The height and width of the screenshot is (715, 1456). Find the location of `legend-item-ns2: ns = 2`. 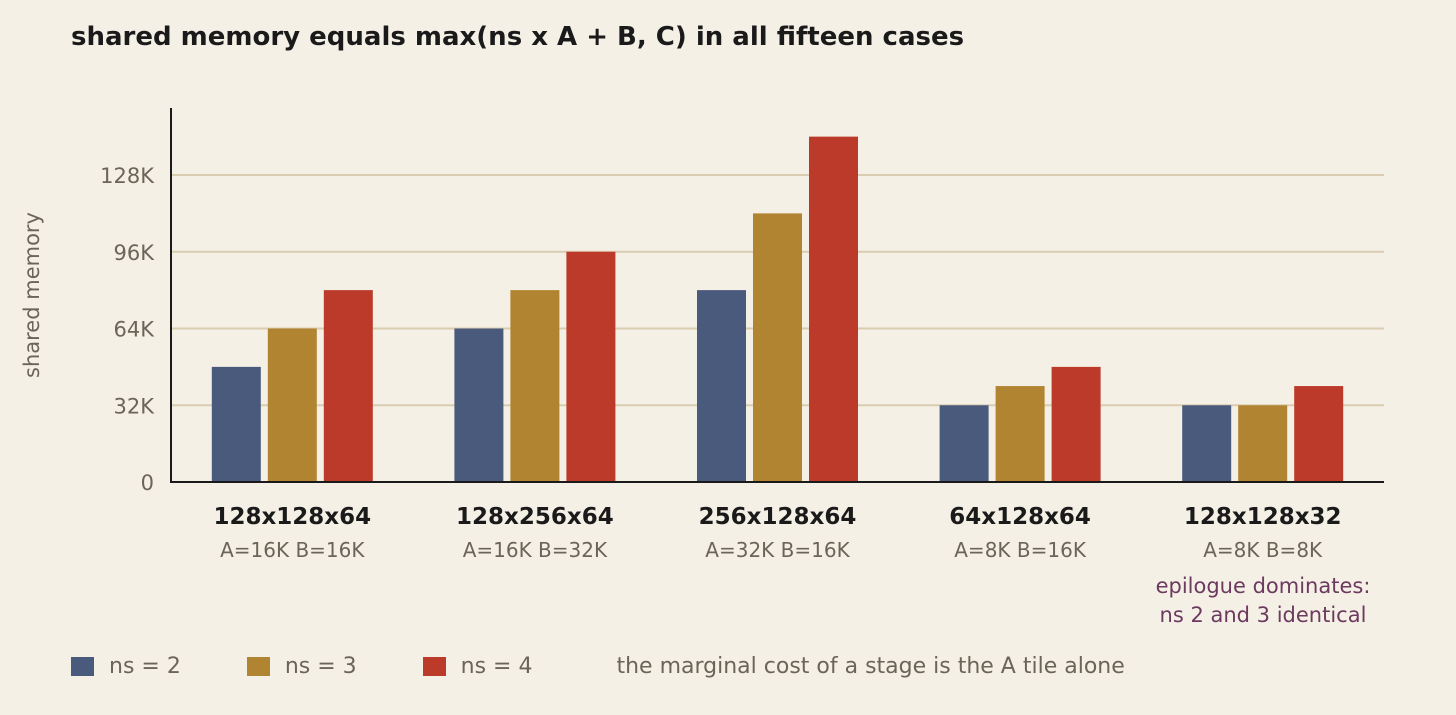

legend-item-ns2: ns = 2 is located at coordinates (126, 666).